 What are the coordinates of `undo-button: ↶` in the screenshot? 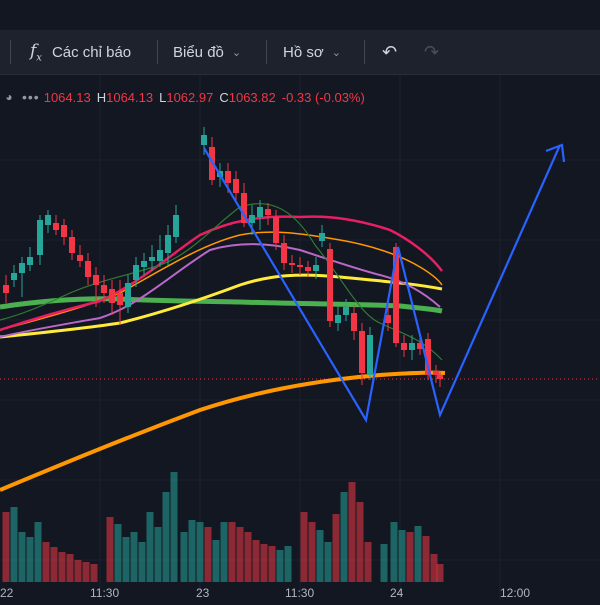 It's located at (389, 52).